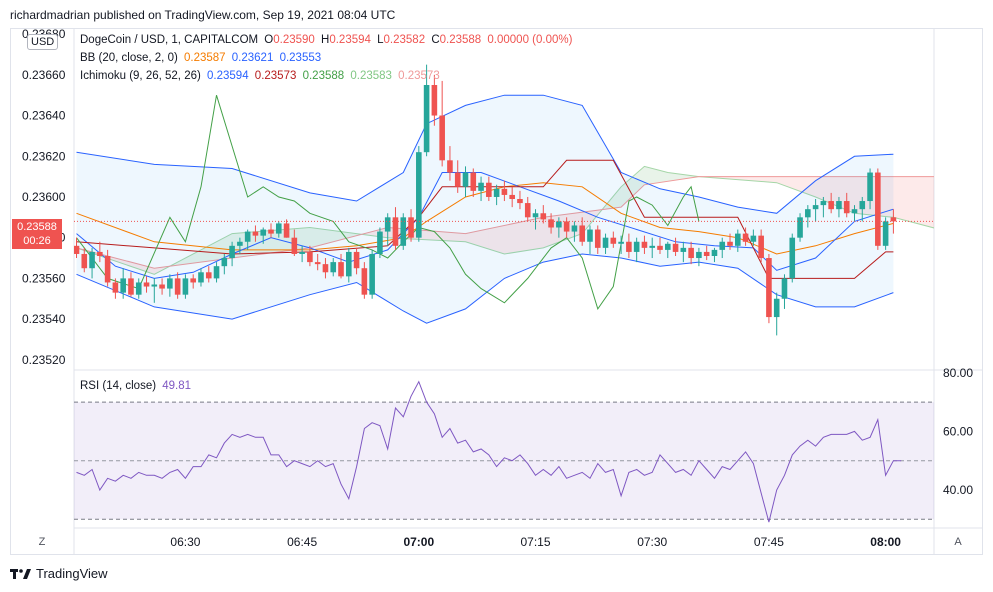 The height and width of the screenshot is (592, 993). I want to click on auto-scale-button: A, so click(958, 542).